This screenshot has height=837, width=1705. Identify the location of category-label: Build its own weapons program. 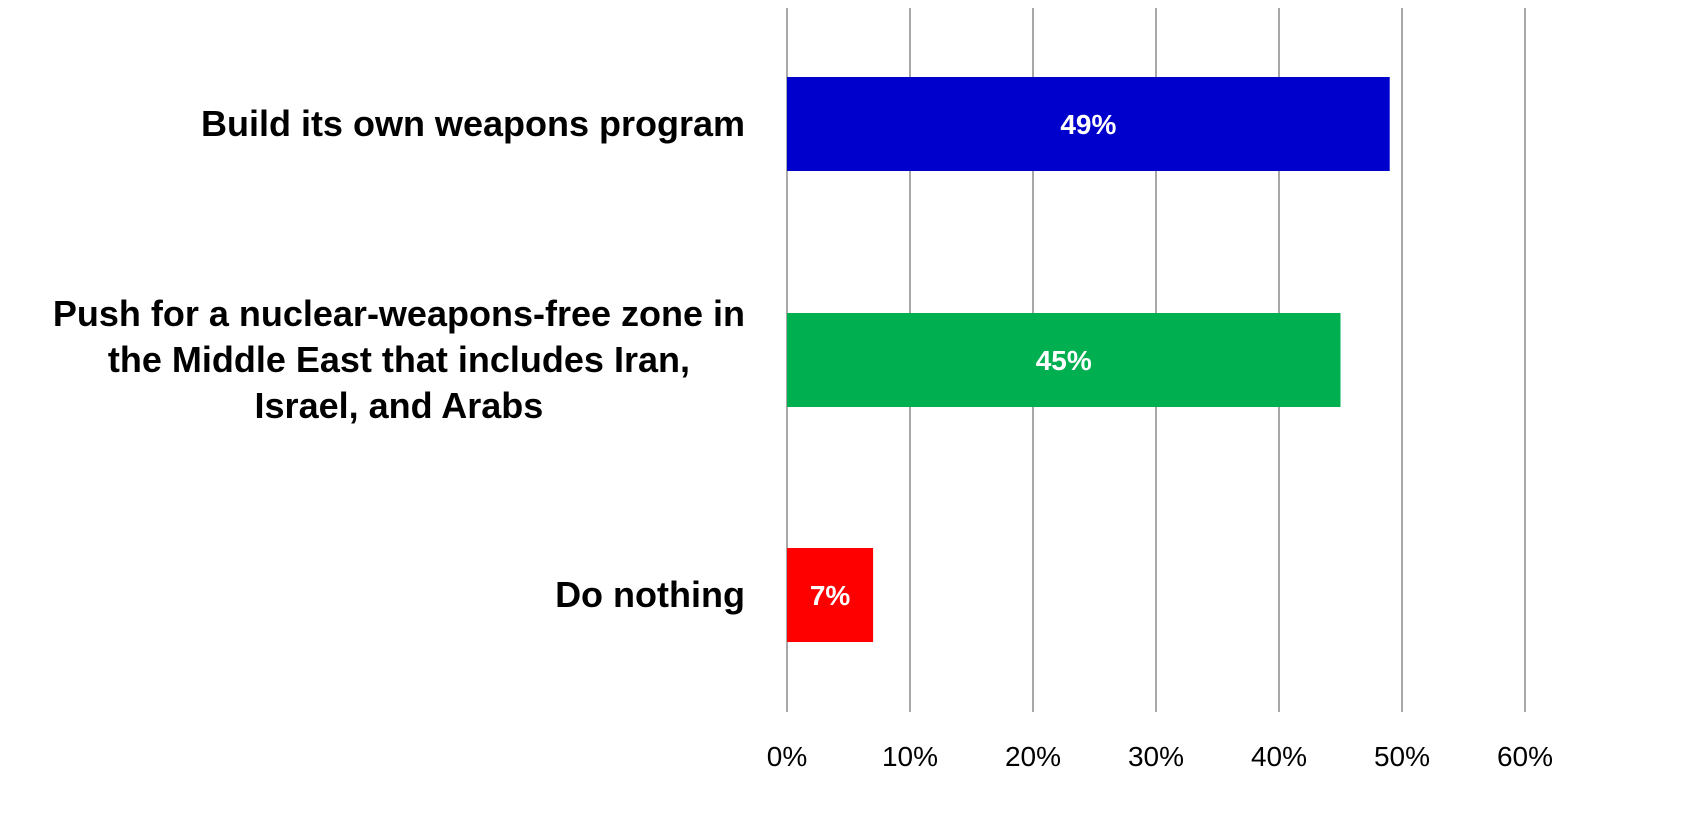
(473, 123).